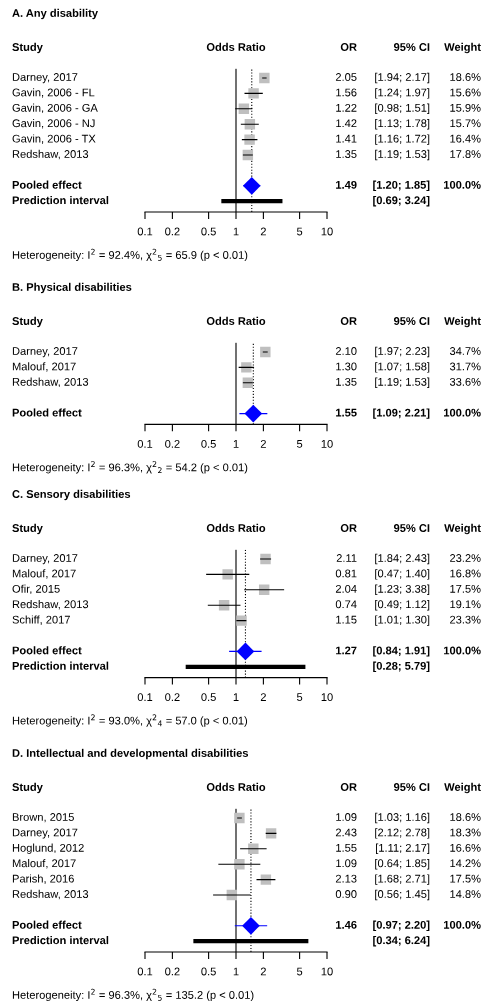 This screenshot has height=1005, width=482. What do you see at coordinates (346, 138) in the screenshot?
I see `data-label: 1.41` at bounding box center [346, 138].